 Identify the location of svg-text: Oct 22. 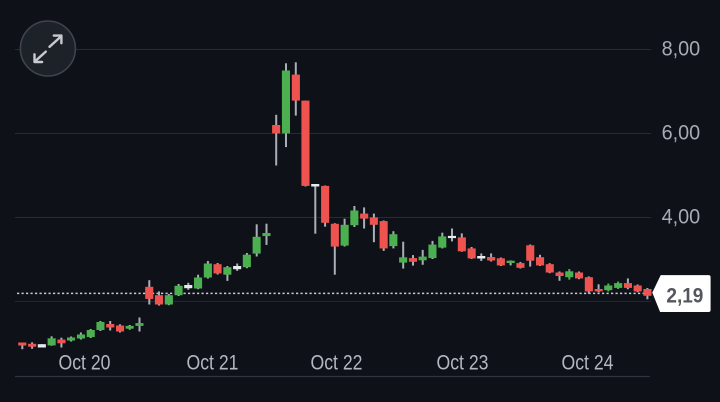
(337, 363).